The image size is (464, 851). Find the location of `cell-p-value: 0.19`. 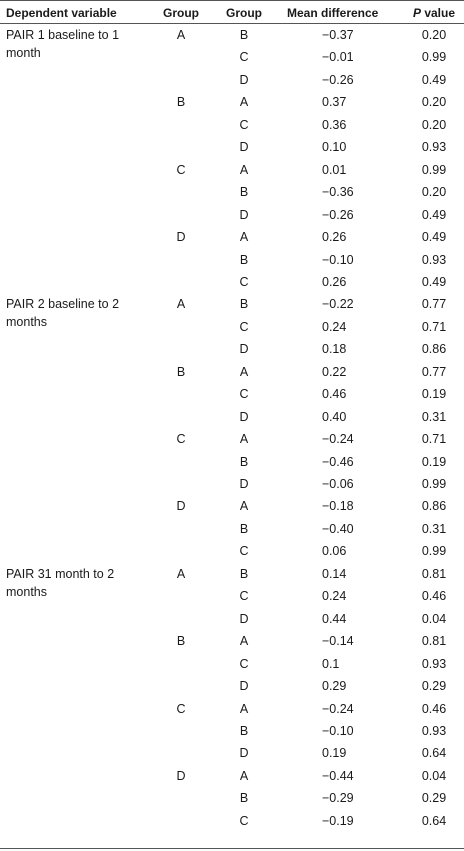

cell-p-value: 0.19 is located at coordinates (434, 462).